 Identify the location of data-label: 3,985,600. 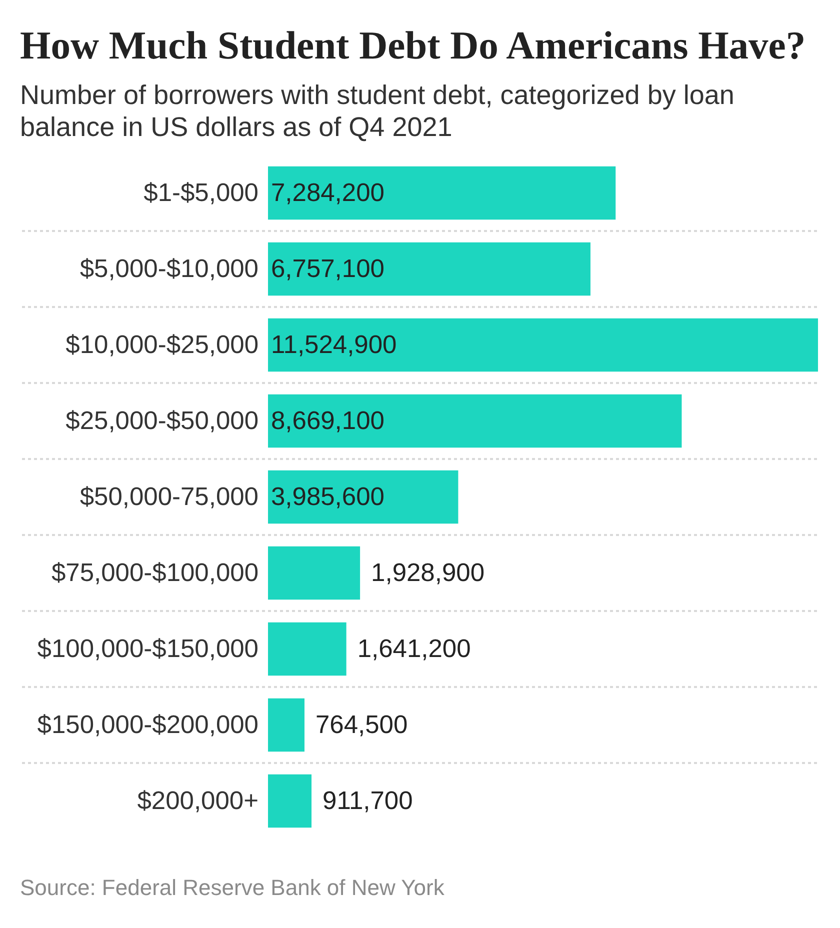
(327, 497).